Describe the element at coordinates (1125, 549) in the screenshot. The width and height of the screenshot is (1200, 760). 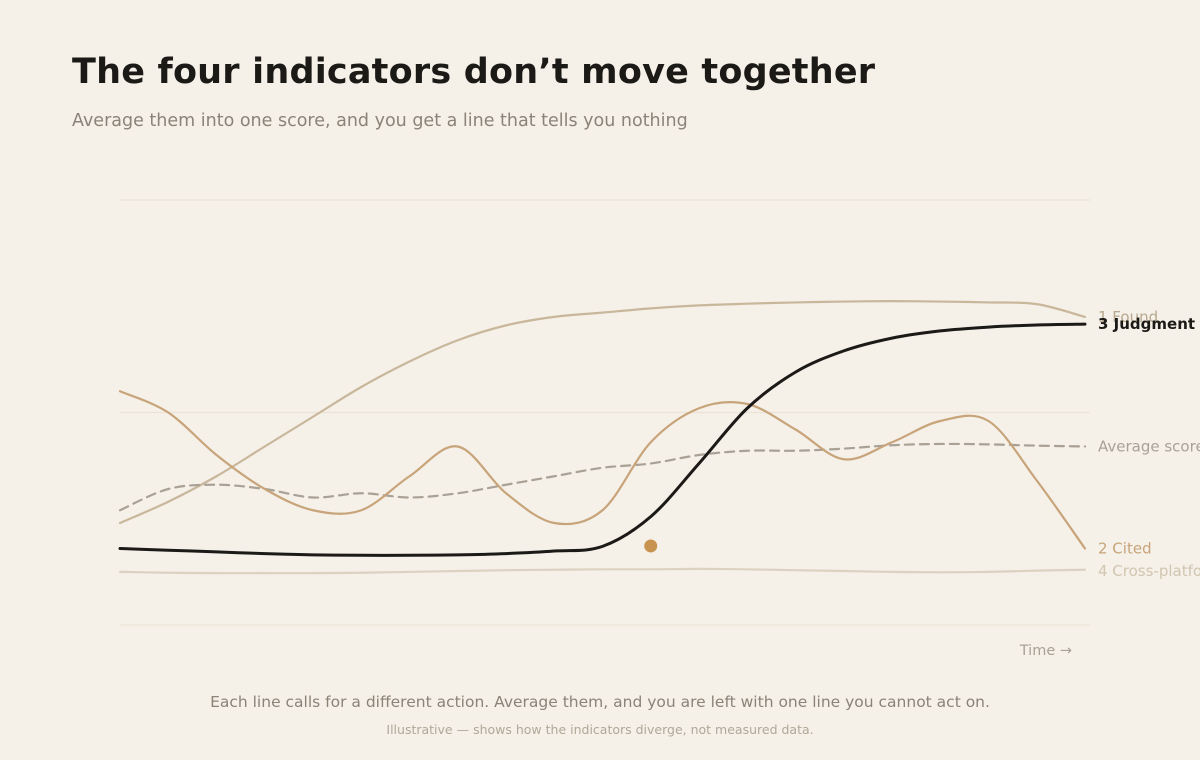
I see `series-label-2-cited: 2 Cited` at that location.